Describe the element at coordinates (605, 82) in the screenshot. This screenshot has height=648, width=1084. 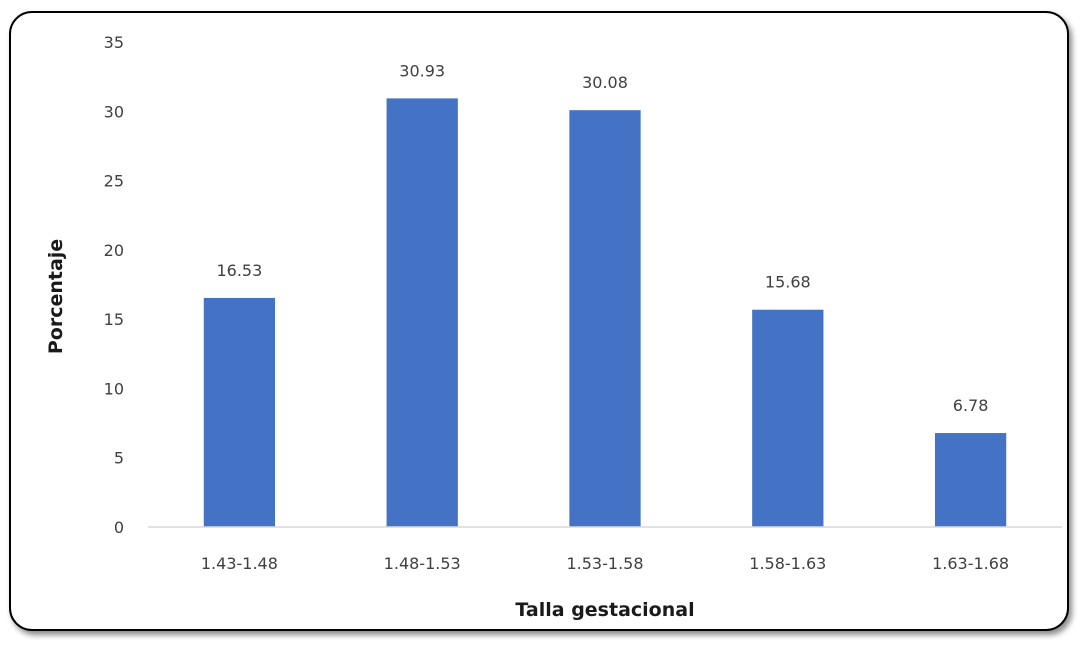
I see `data-label: 30.08` at that location.